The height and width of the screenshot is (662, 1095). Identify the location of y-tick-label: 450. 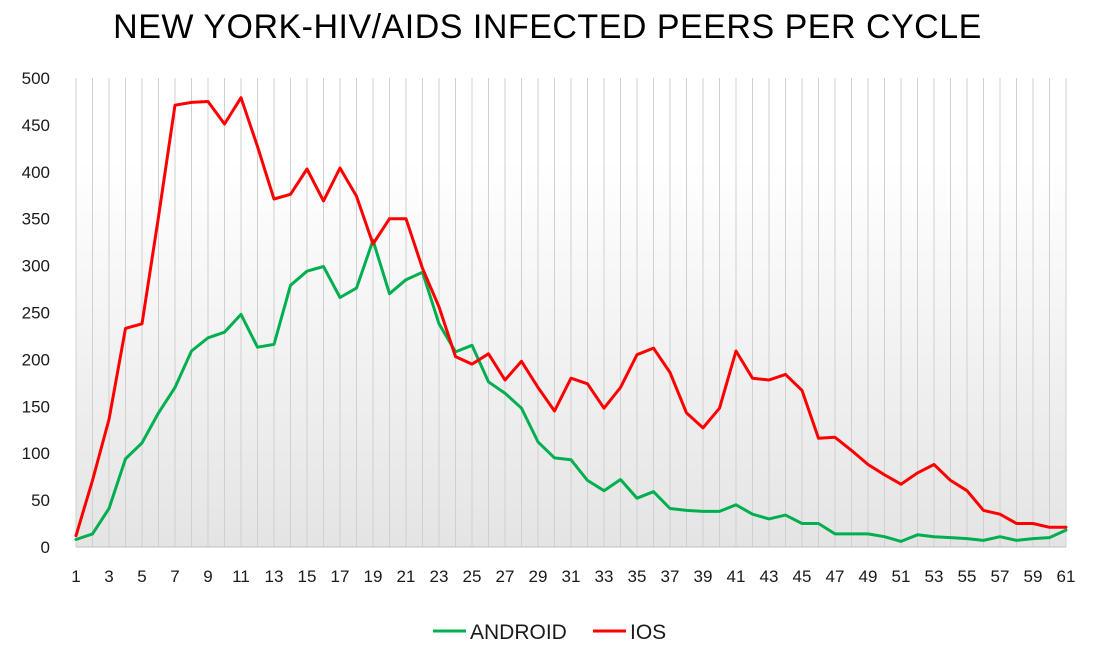
(36, 125).